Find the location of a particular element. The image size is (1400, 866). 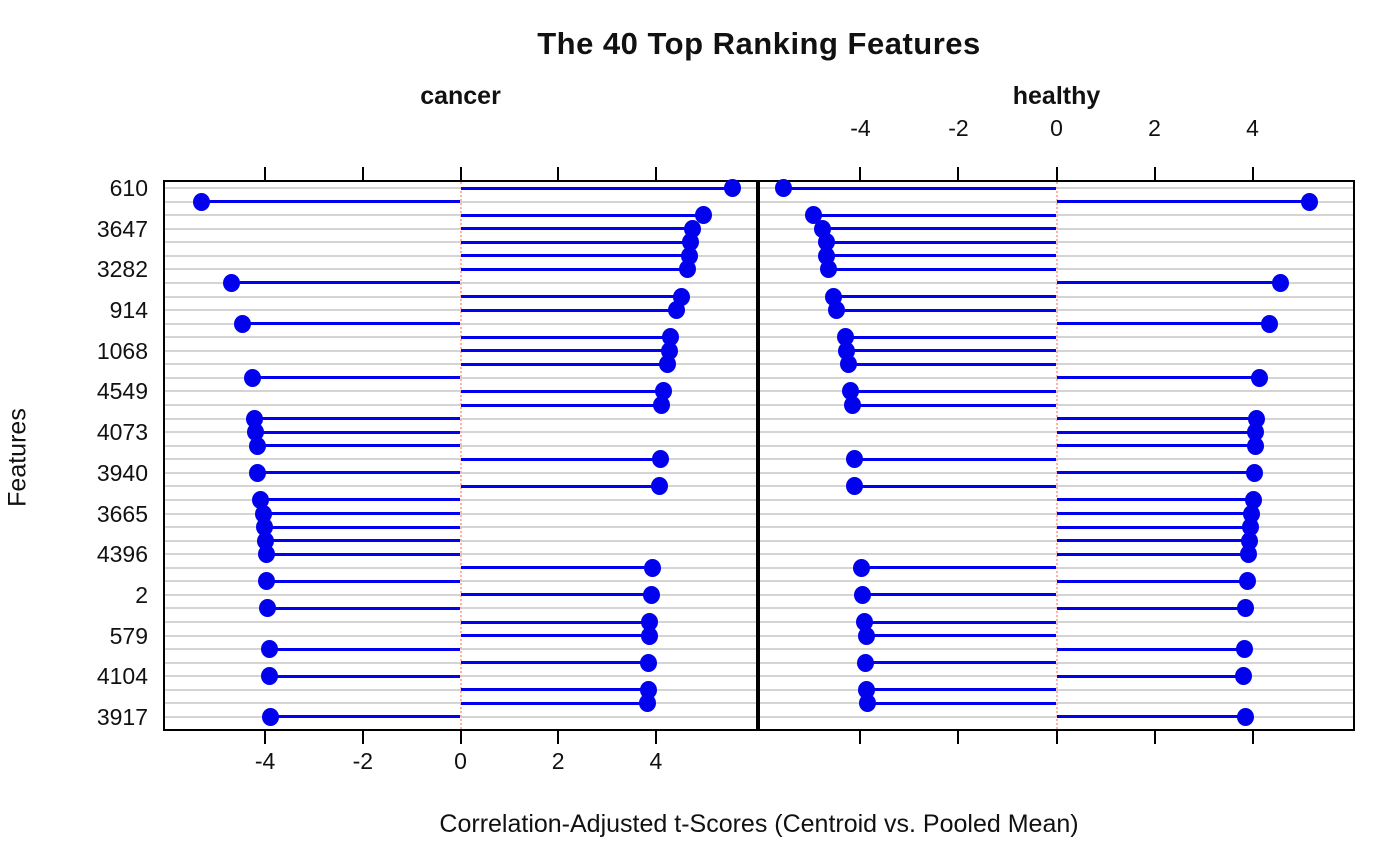

x-tick-label-bottom: -2 is located at coordinates (363, 761).